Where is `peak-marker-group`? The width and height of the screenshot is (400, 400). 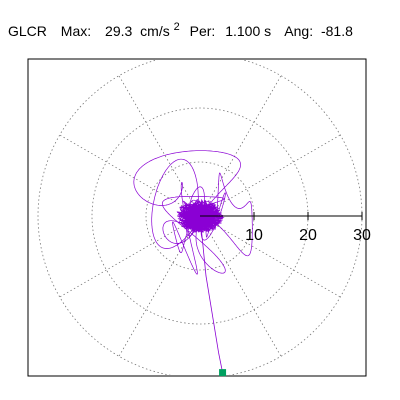
peak-marker-group is located at coordinates (223, 373).